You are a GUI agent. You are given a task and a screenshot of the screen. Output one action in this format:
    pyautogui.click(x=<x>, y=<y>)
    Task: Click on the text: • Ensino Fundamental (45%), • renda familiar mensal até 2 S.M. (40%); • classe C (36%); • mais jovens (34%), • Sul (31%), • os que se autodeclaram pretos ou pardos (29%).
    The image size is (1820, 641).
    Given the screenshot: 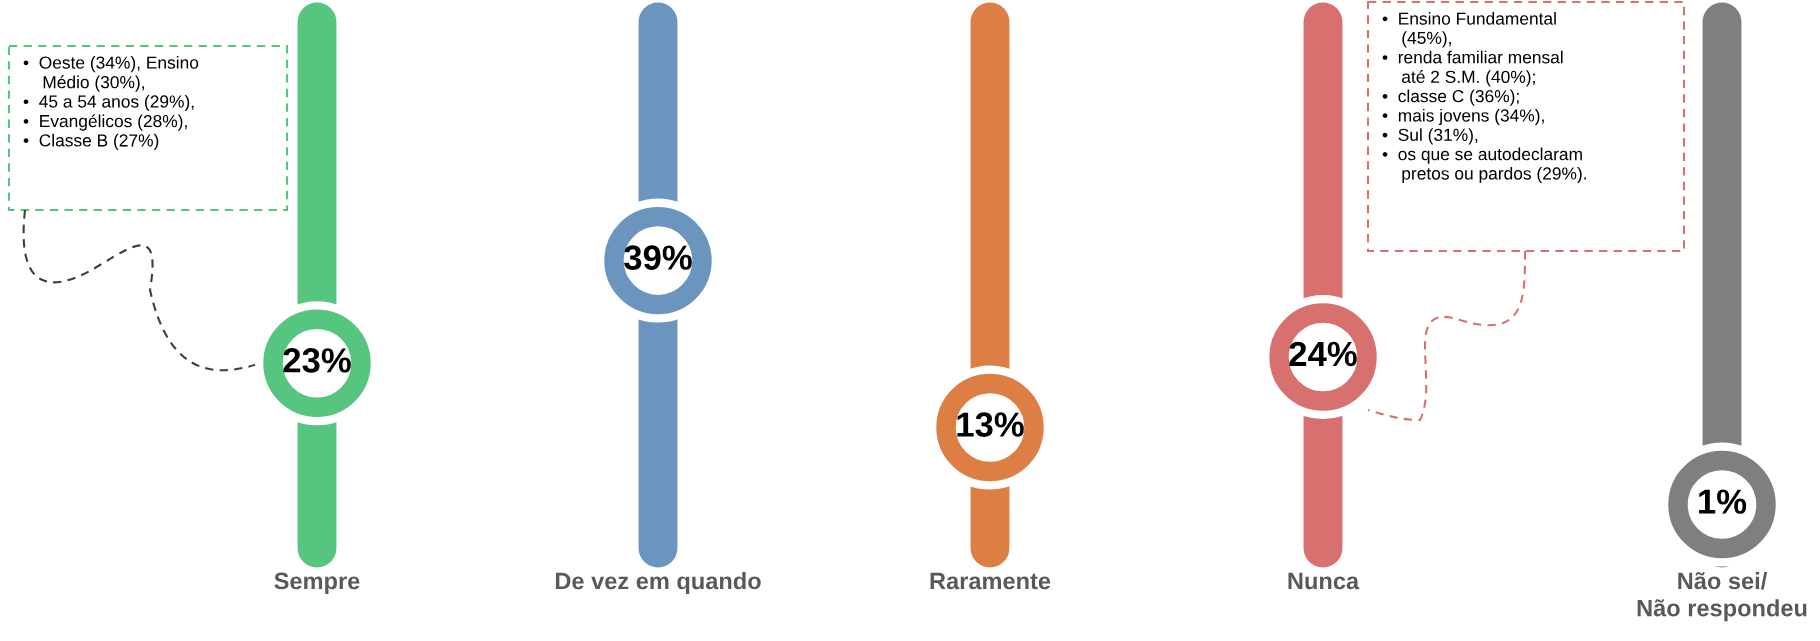 What is the action you would take?
    pyautogui.click(x=1484, y=98)
    